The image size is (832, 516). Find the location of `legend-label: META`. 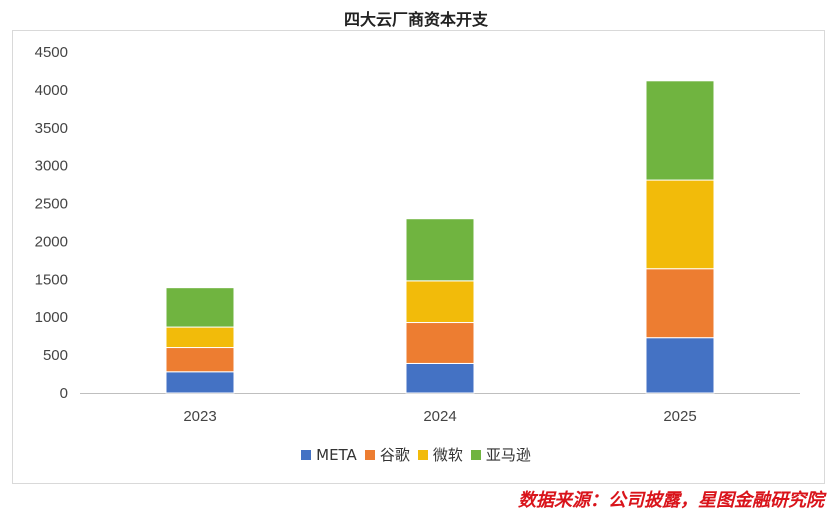

legend-label: META is located at coordinates (336, 454).